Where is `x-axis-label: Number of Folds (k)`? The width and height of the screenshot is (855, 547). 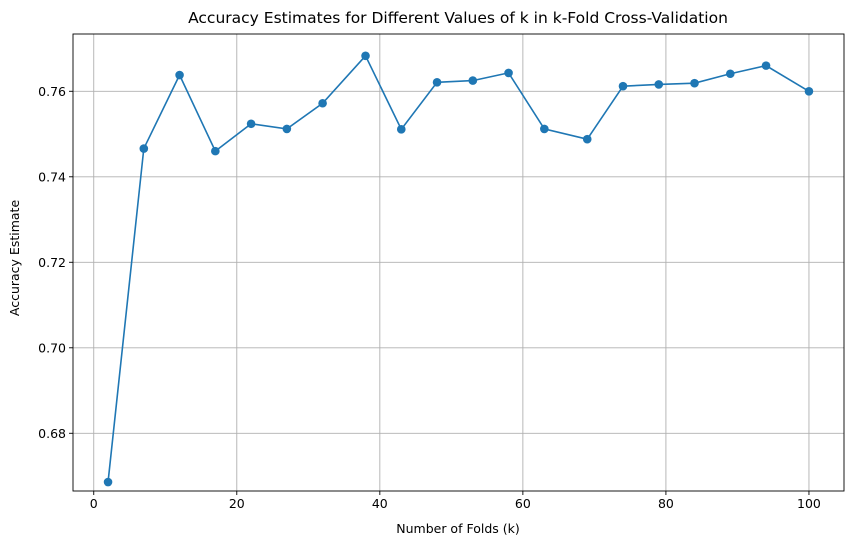
x-axis-label: Number of Folds (k) is located at coordinates (458, 528).